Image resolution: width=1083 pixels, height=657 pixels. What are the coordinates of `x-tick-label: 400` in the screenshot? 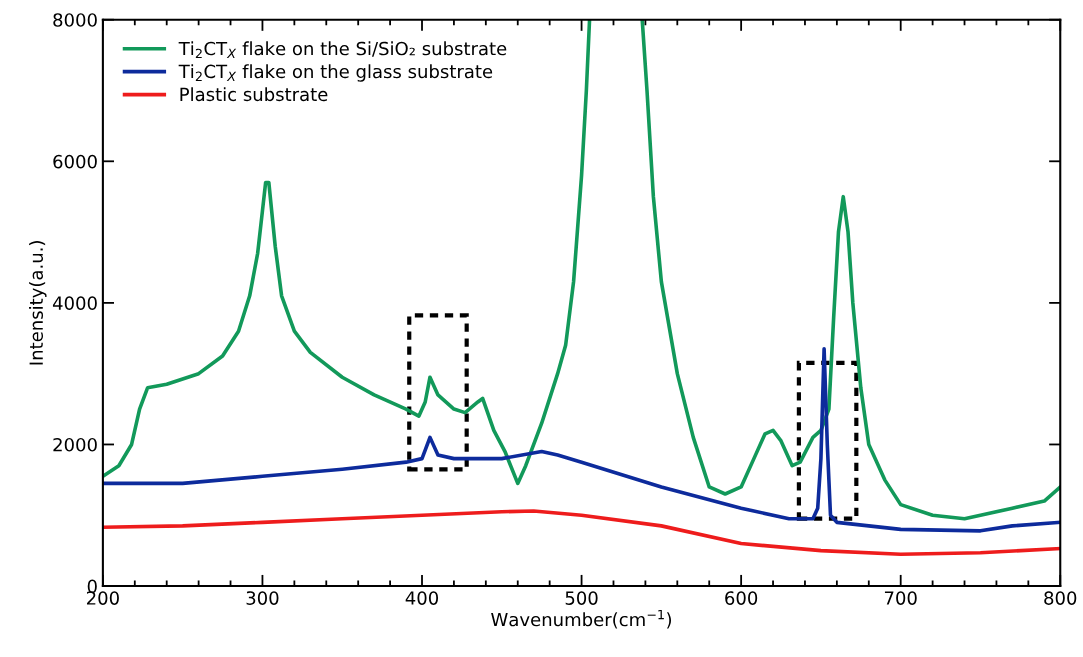 It's located at (422, 598).